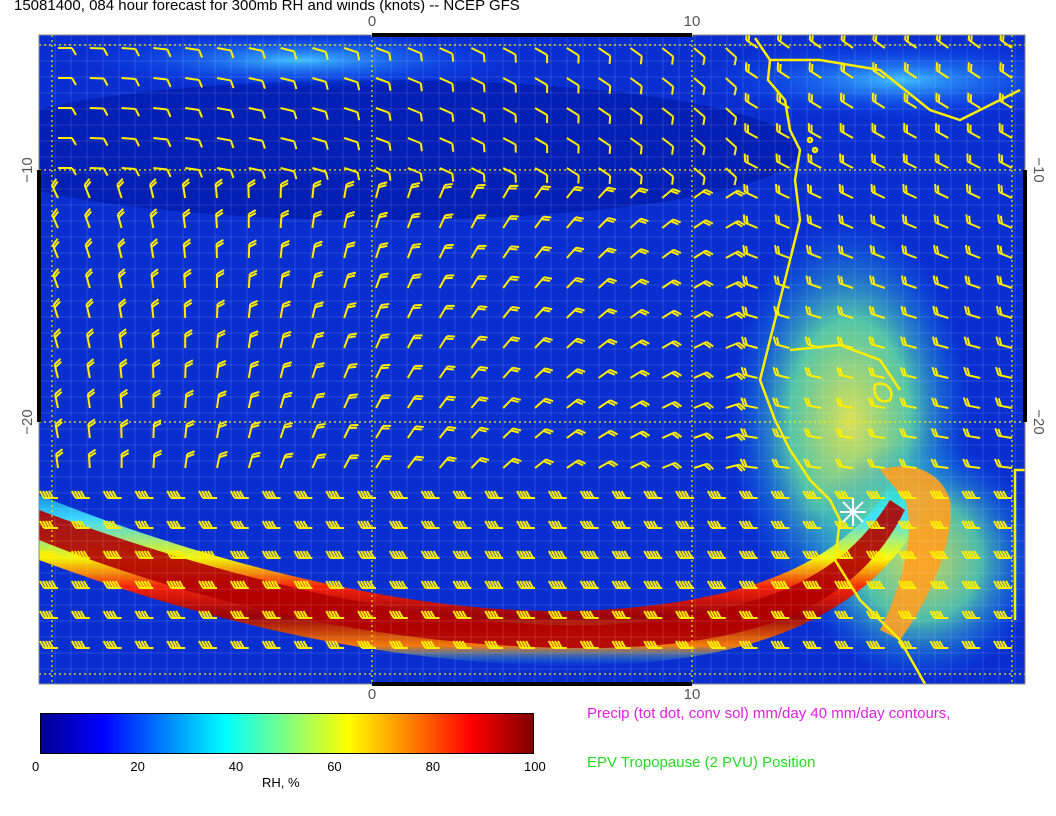  What do you see at coordinates (701, 762) in the screenshot?
I see `tropopause-legend: EPV Tropopause (2 PVU) Position` at bounding box center [701, 762].